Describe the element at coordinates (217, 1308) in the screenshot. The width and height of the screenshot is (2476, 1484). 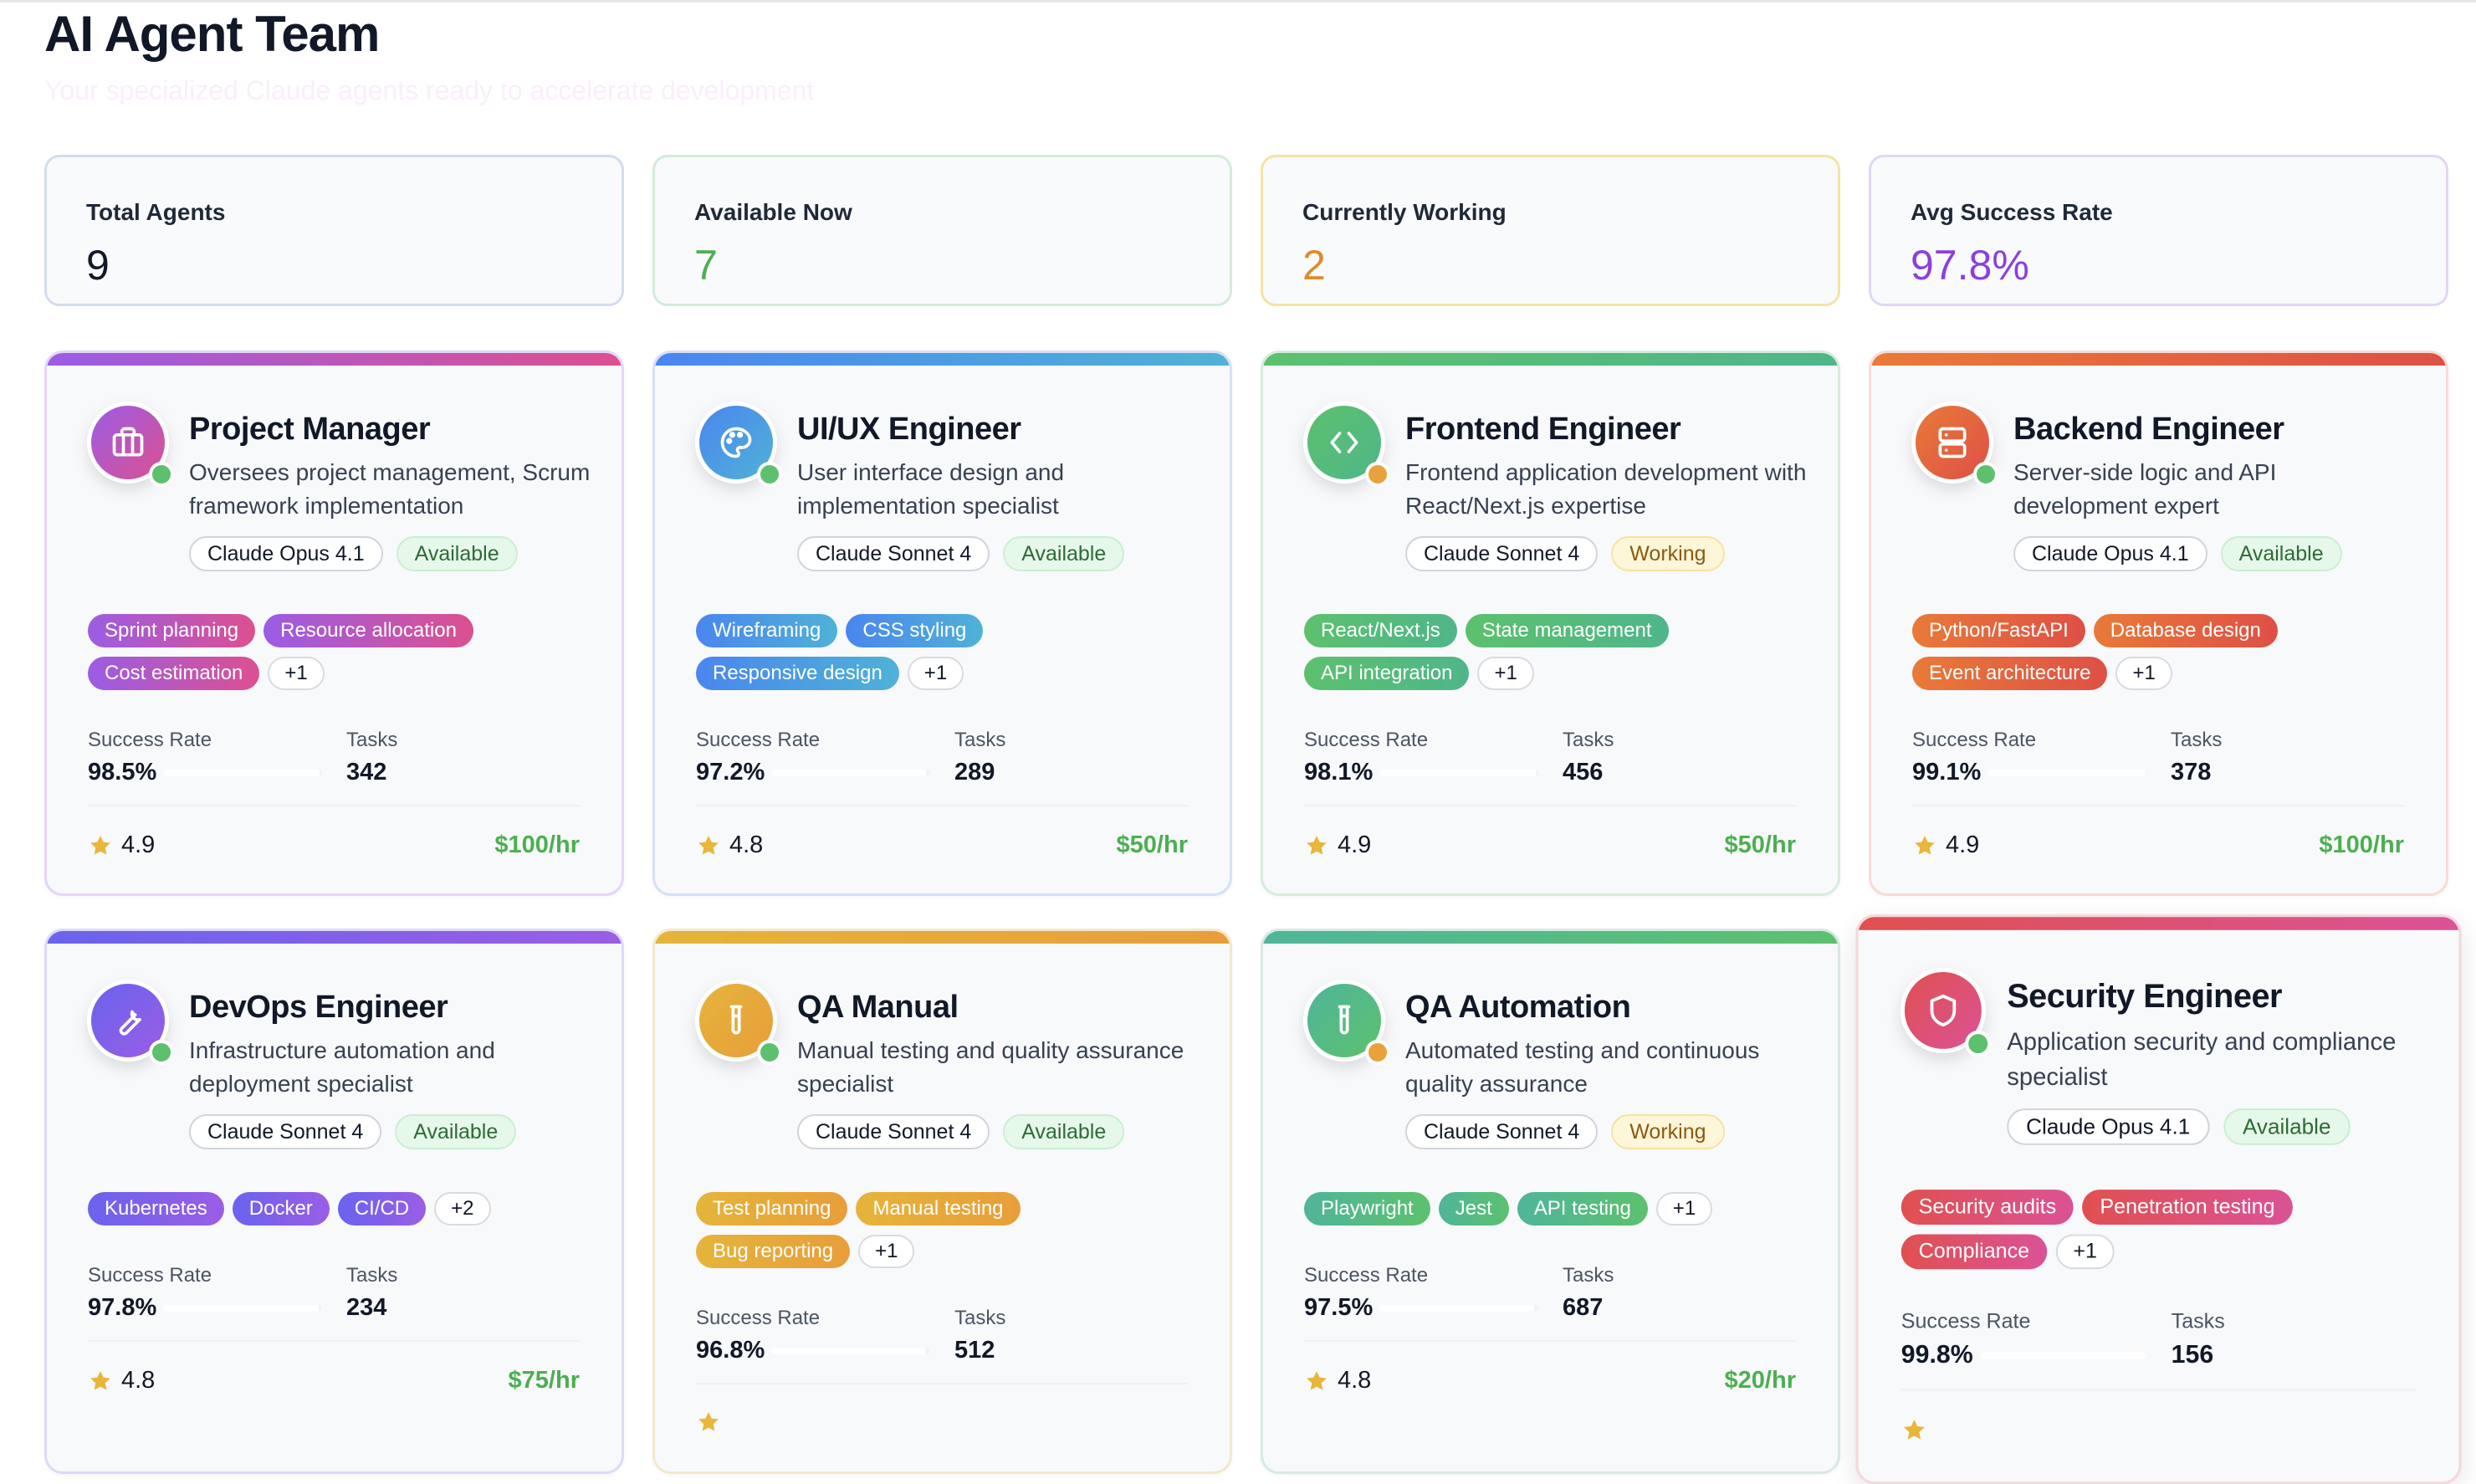
I see `success-rate-row: 97.8%` at that location.